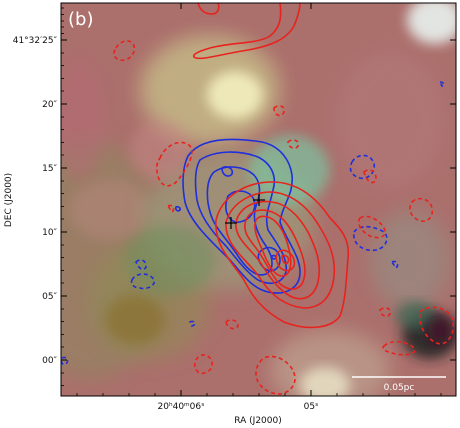 The width and height of the screenshot is (460, 428). I want to click on y-tick-label: 15″, so click(49, 169).